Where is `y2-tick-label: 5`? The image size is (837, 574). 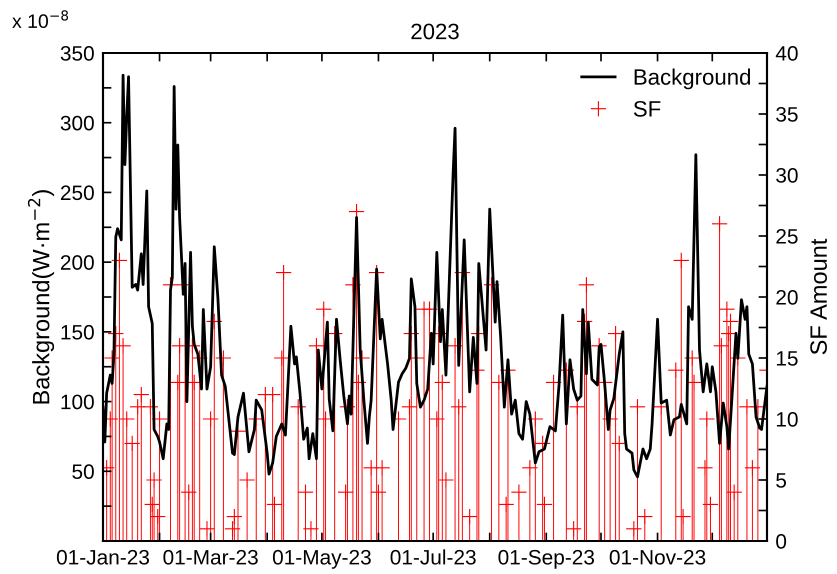 y2-tick-label: 5 is located at coordinates (781, 480).